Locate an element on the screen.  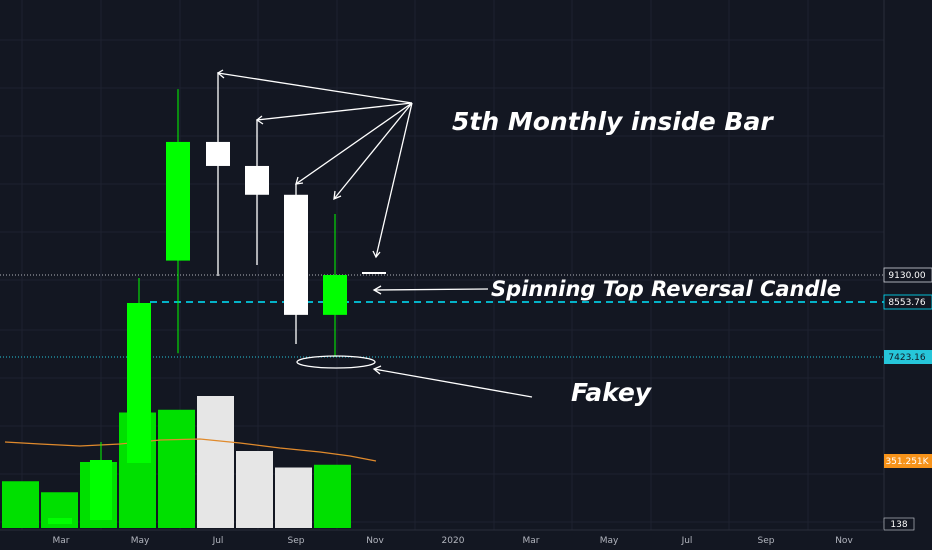
time-axis: Mar May Jul Sep Nov 2020 Mar May Jul Sep Nov is located at coordinates (442, 537).